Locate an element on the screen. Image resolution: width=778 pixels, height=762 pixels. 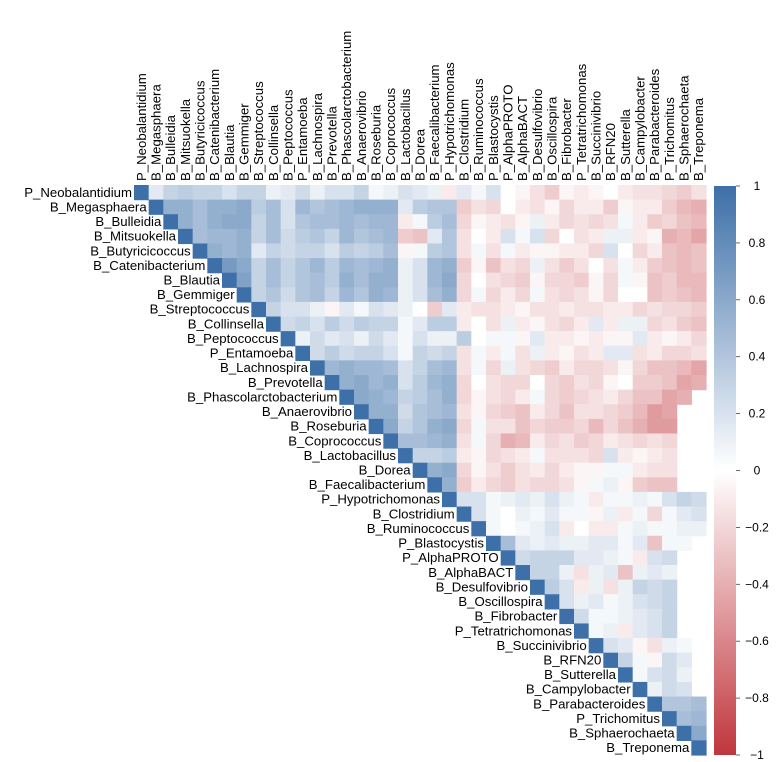
column-label: B_Megasphaera is located at coordinates (156, 132).